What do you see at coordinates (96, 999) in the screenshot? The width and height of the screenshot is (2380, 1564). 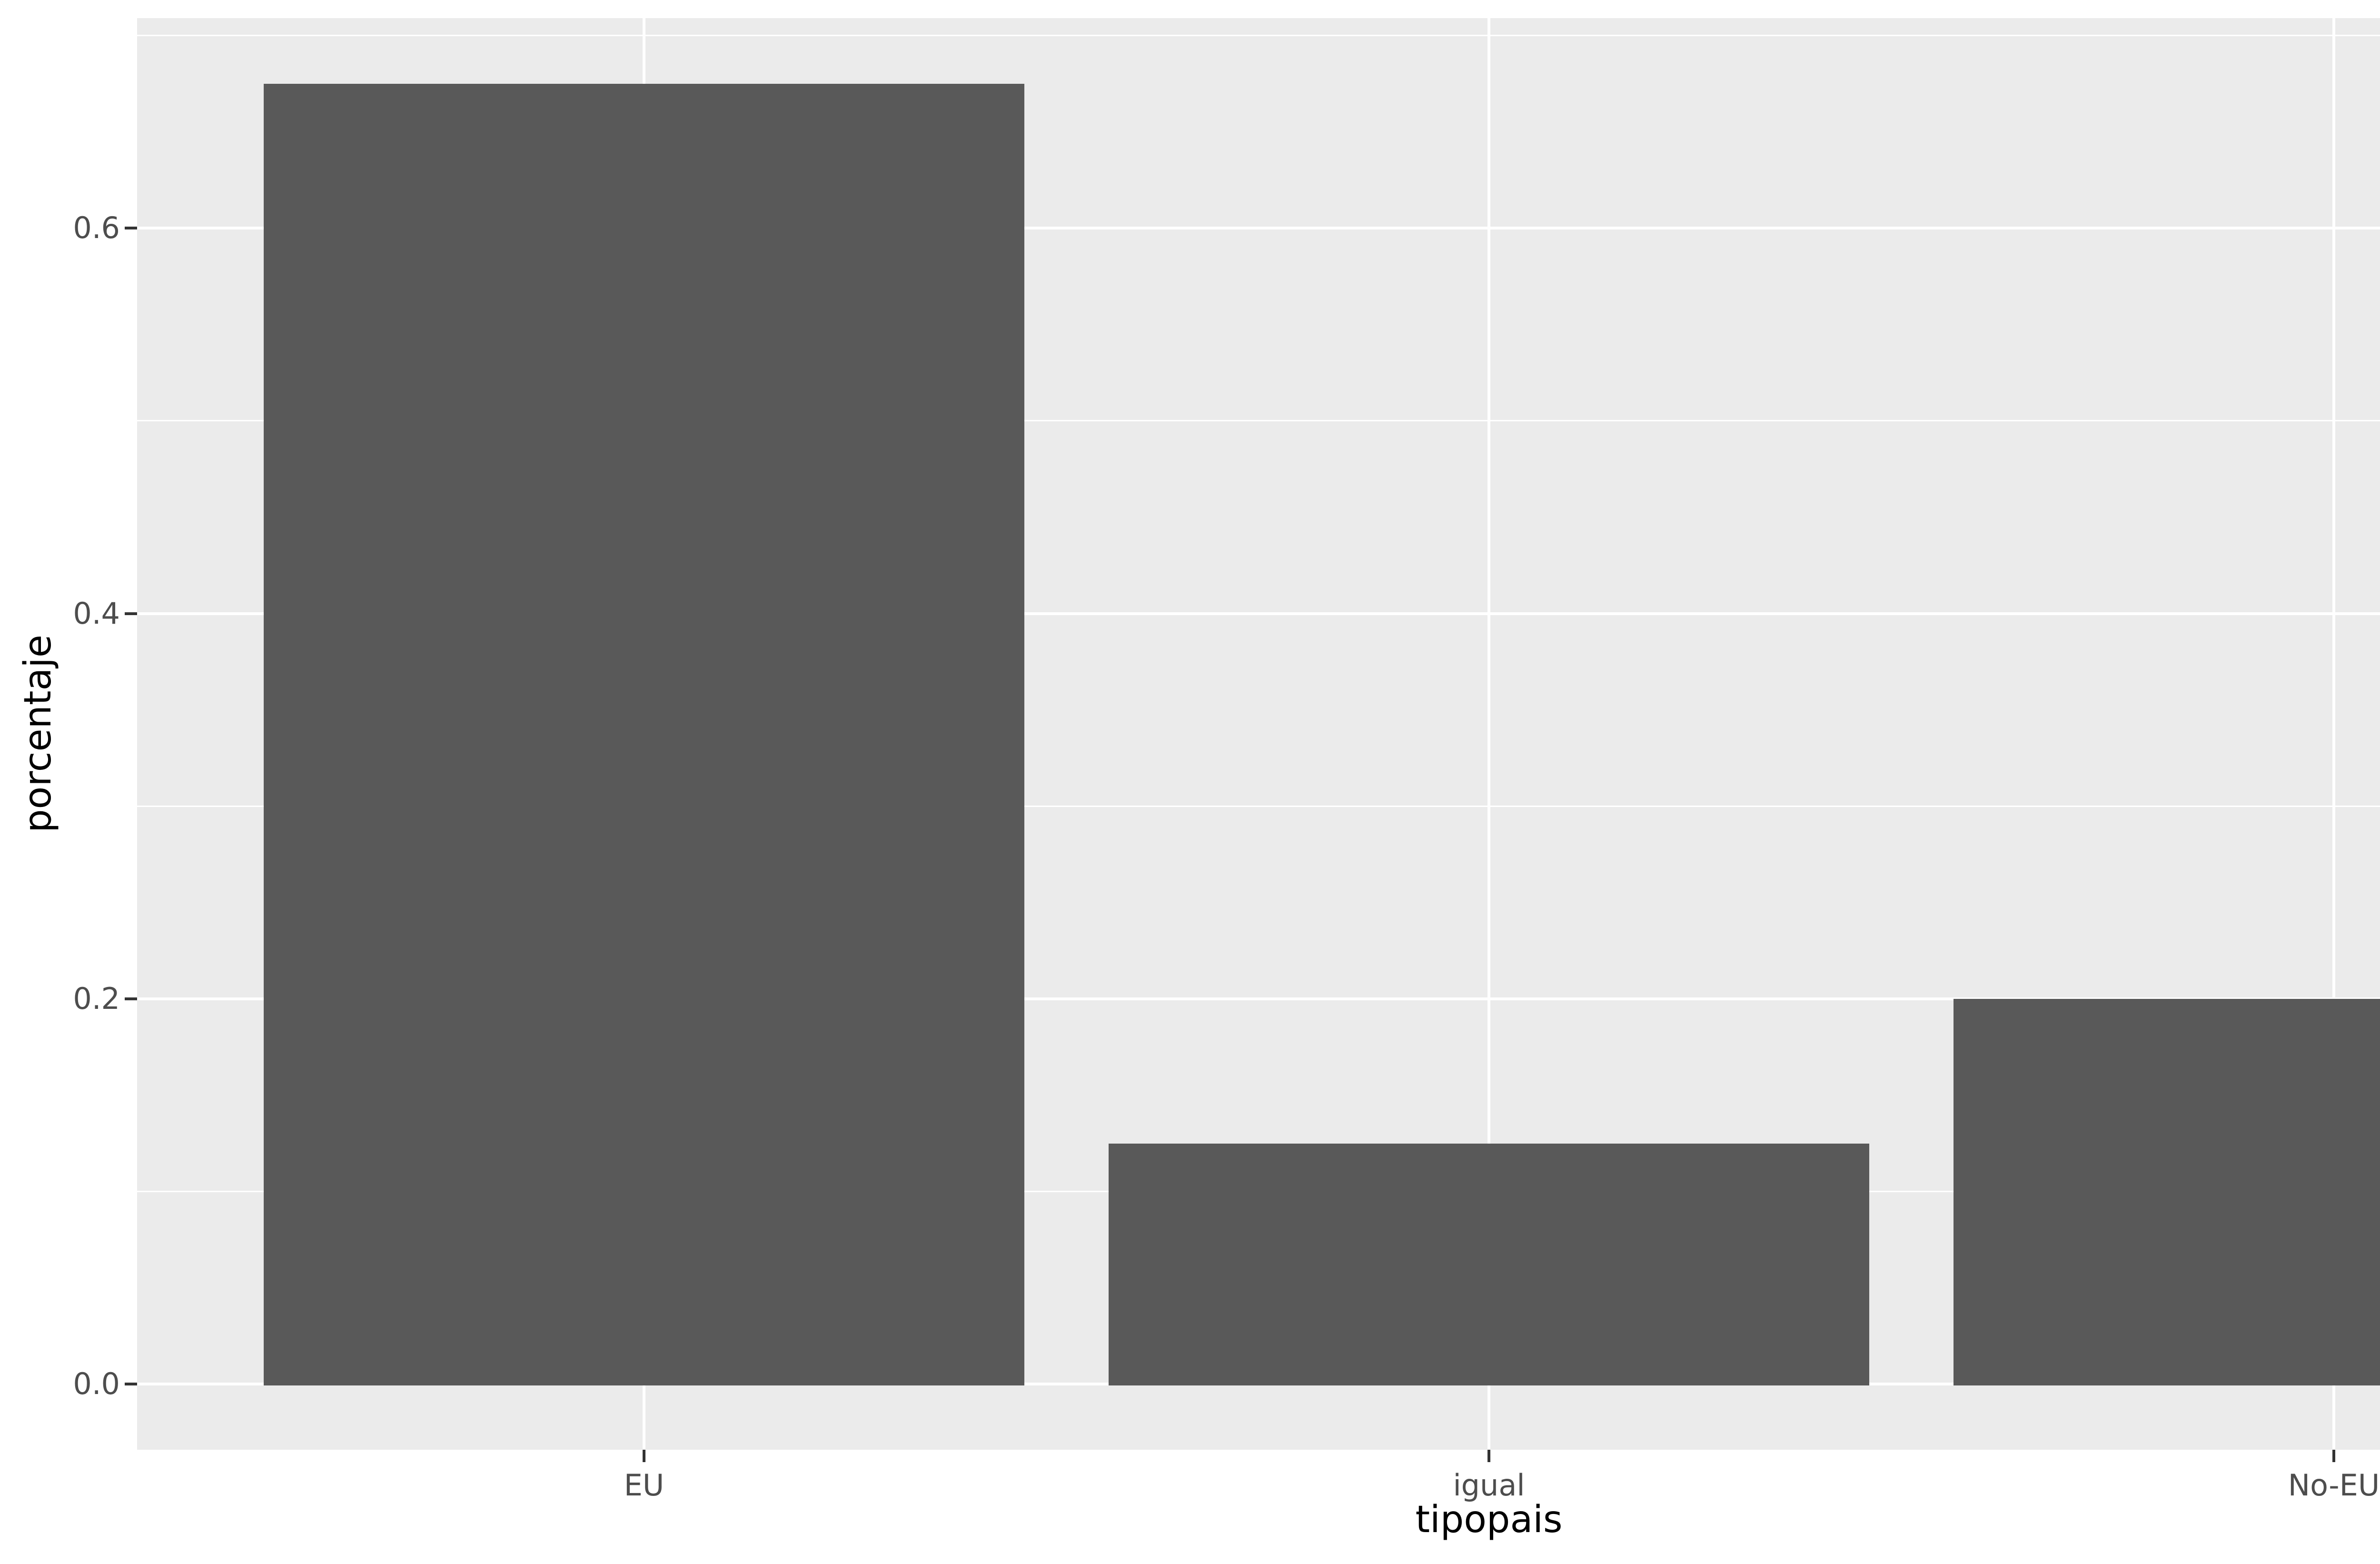 I see `y-tick-label-0.2: 0.2` at bounding box center [96, 999].